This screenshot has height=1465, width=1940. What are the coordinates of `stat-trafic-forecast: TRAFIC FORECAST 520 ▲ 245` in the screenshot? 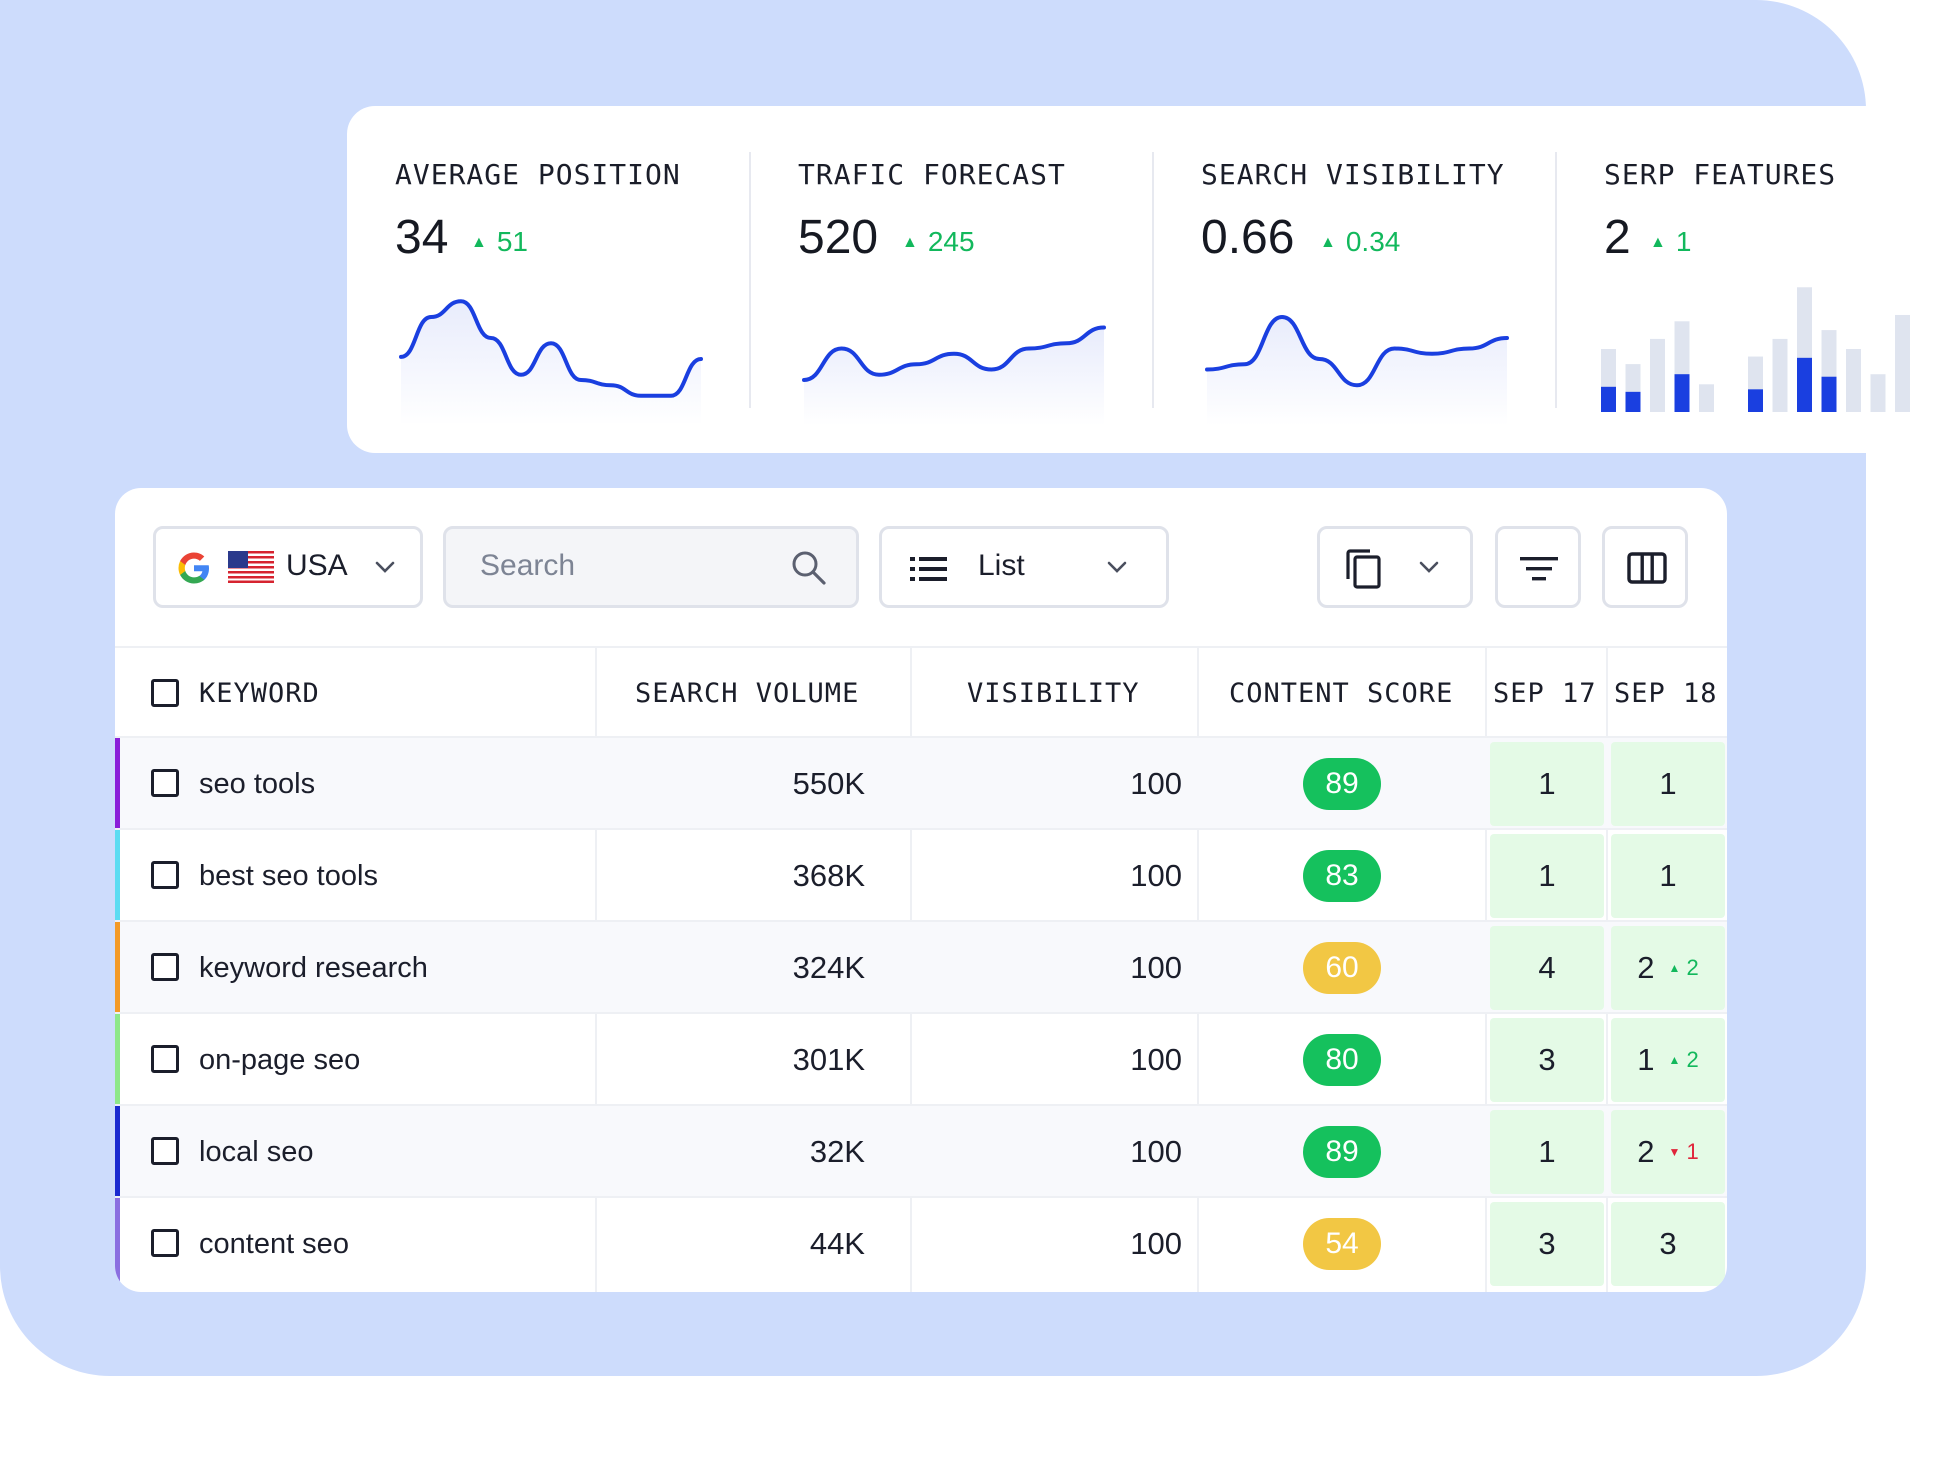 It's located at (951, 279).